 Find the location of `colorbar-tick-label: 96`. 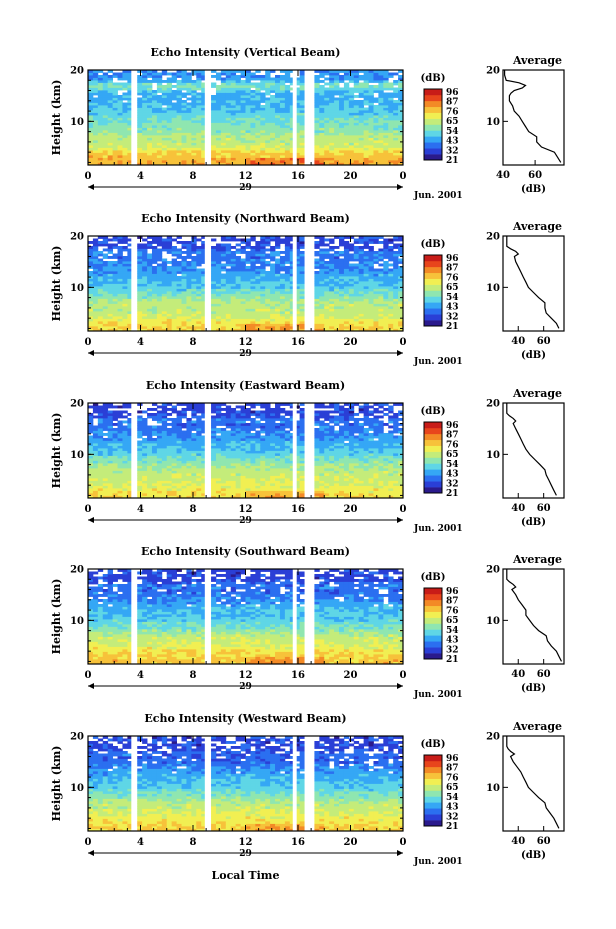

colorbar-tick-label: 96 is located at coordinates (452, 93).